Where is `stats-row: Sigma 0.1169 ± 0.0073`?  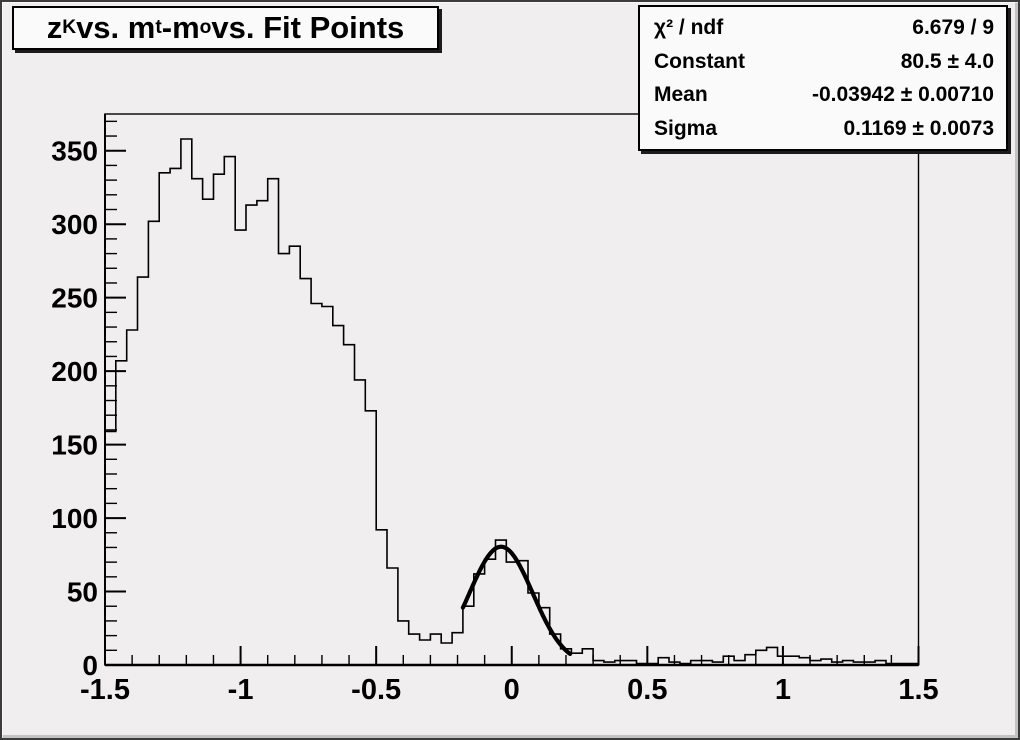
stats-row: Sigma 0.1169 ± 0.0073 is located at coordinates (824, 128).